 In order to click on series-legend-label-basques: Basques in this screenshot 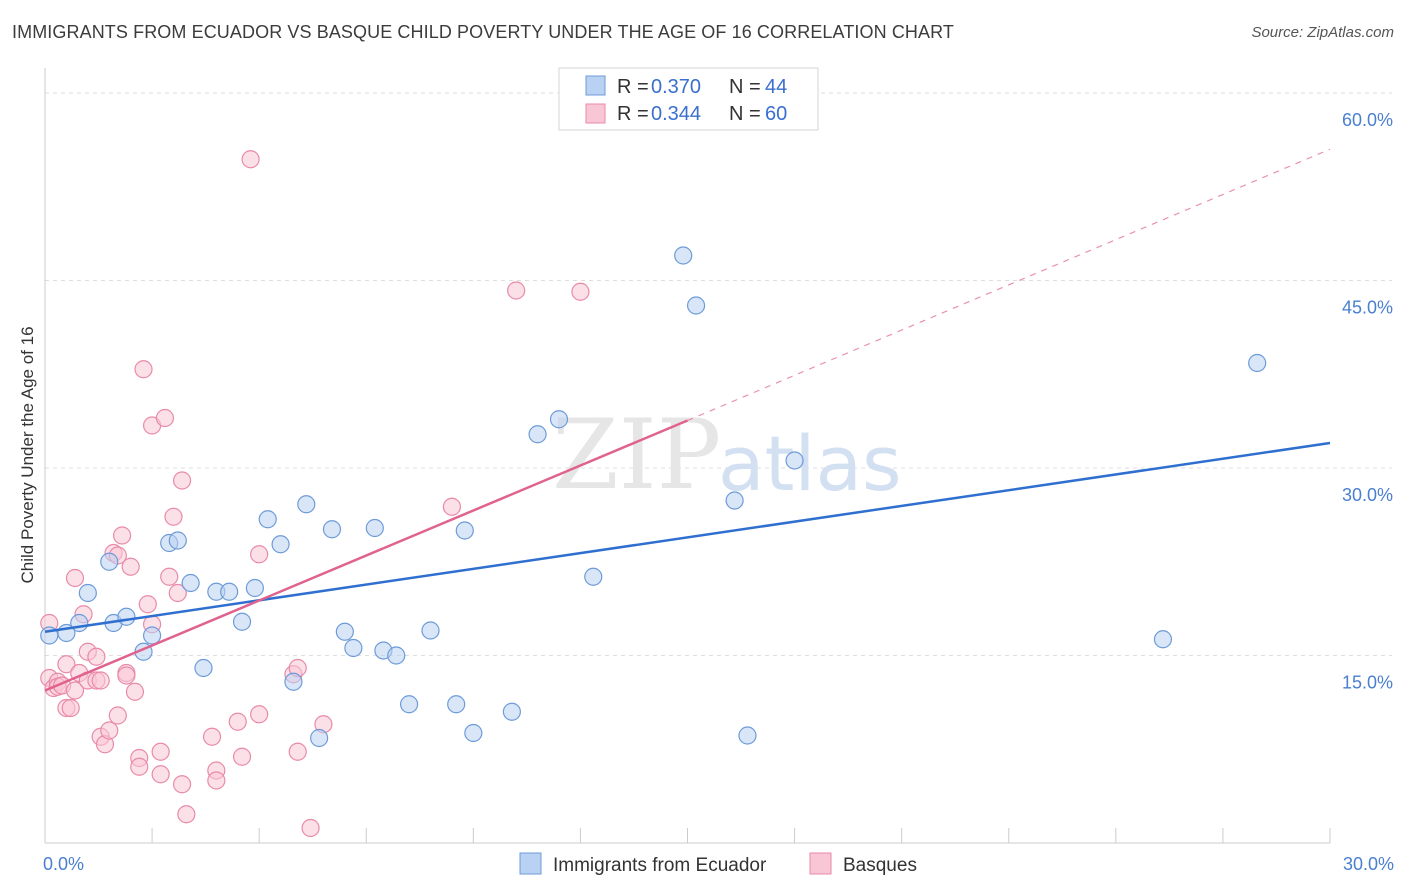, I will do `click(880, 865)`.